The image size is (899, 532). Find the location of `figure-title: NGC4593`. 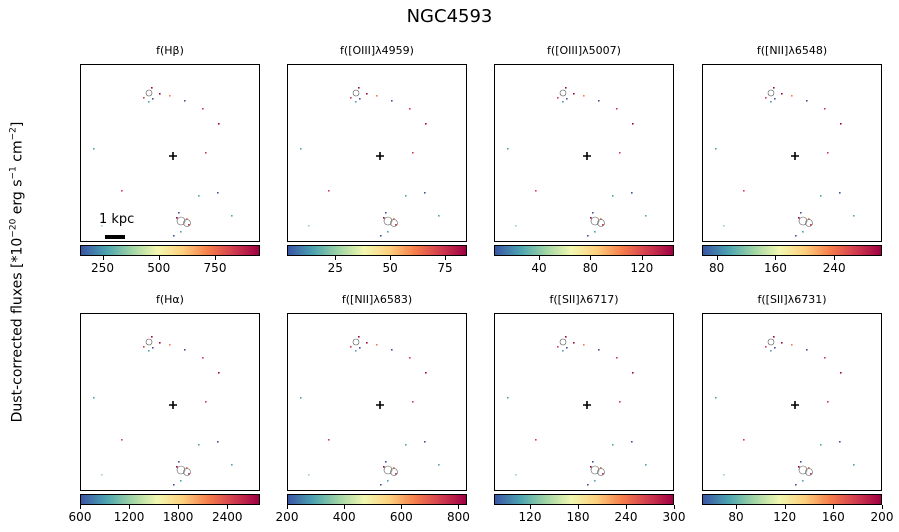

figure-title: NGC4593 is located at coordinates (449, 16).